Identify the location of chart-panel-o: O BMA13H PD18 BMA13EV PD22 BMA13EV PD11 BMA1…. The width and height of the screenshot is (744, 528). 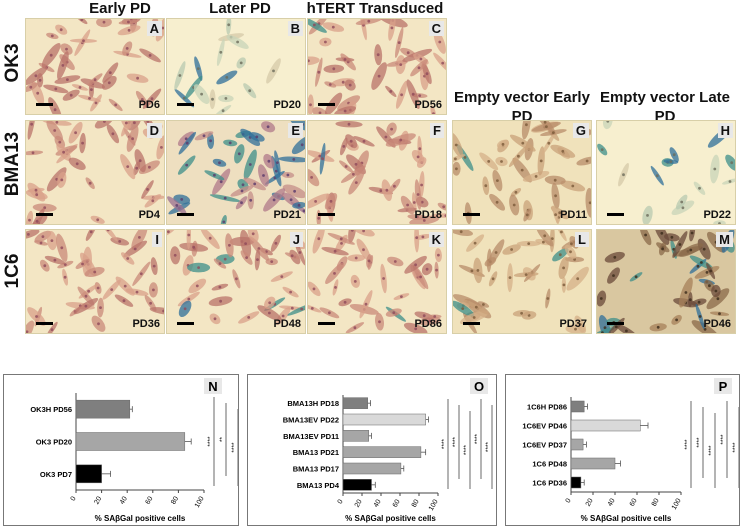
(372, 450).